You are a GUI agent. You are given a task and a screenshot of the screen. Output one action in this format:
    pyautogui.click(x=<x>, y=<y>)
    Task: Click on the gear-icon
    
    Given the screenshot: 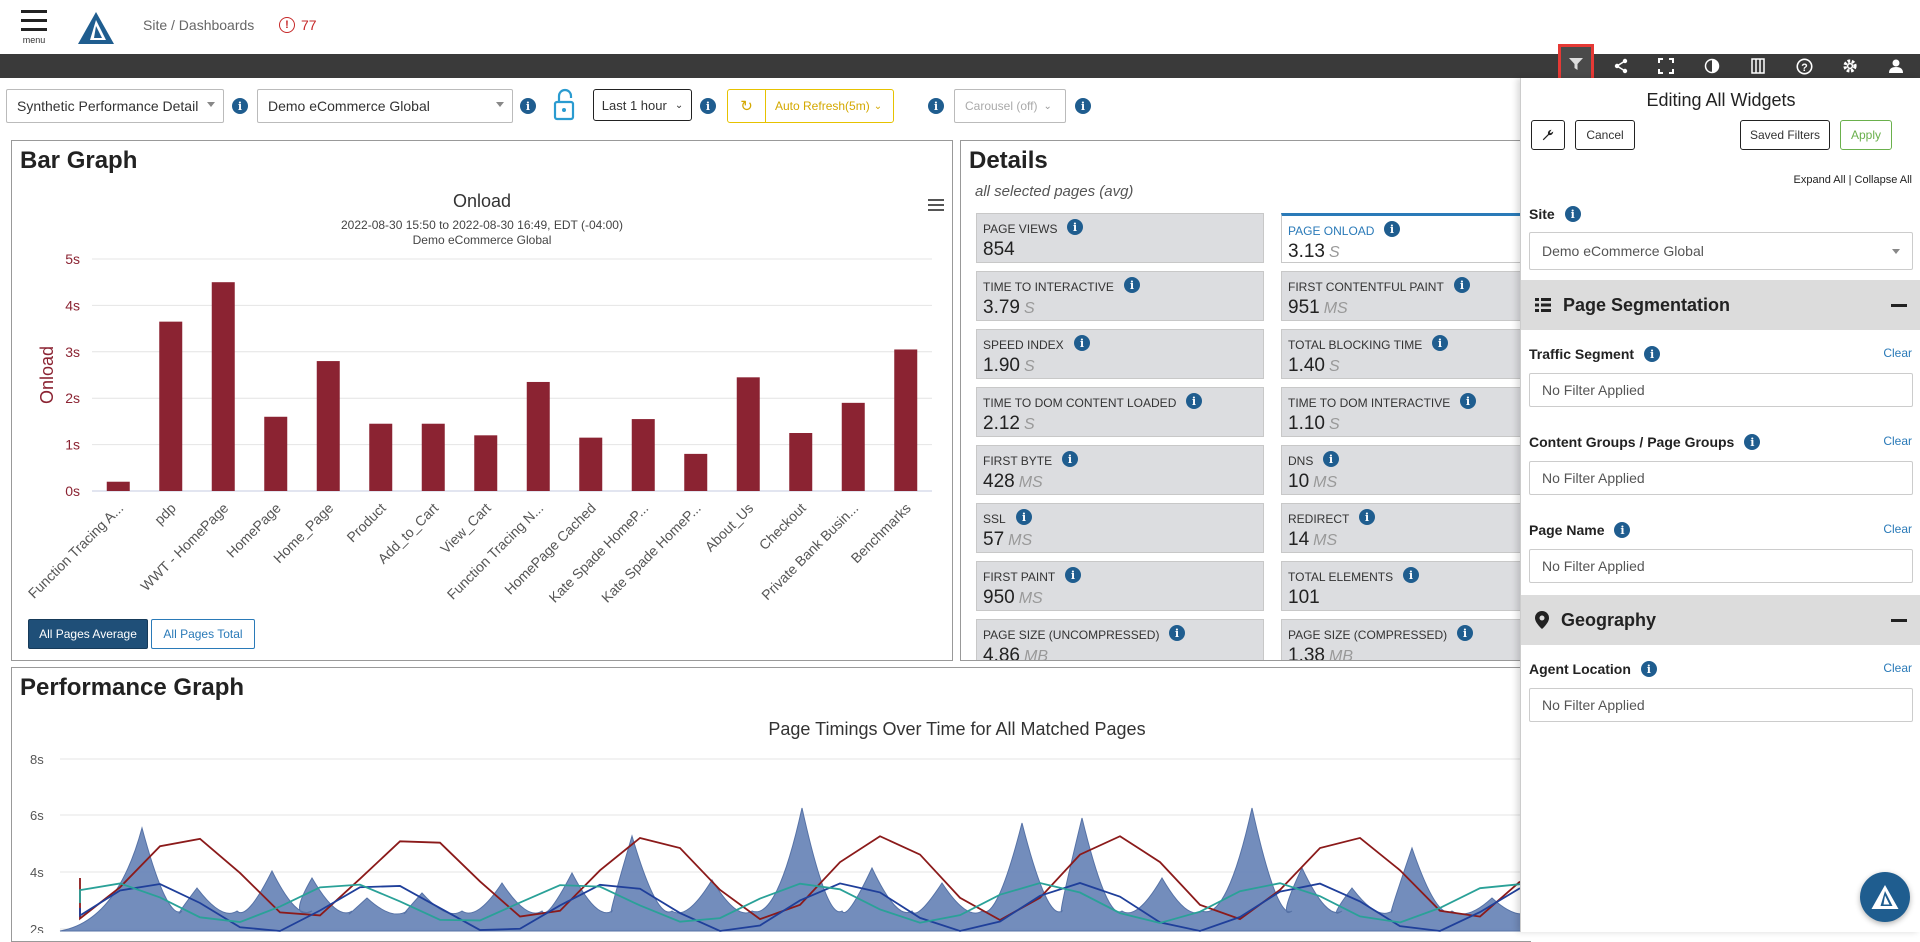 What is the action you would take?
    pyautogui.click(x=1850, y=66)
    